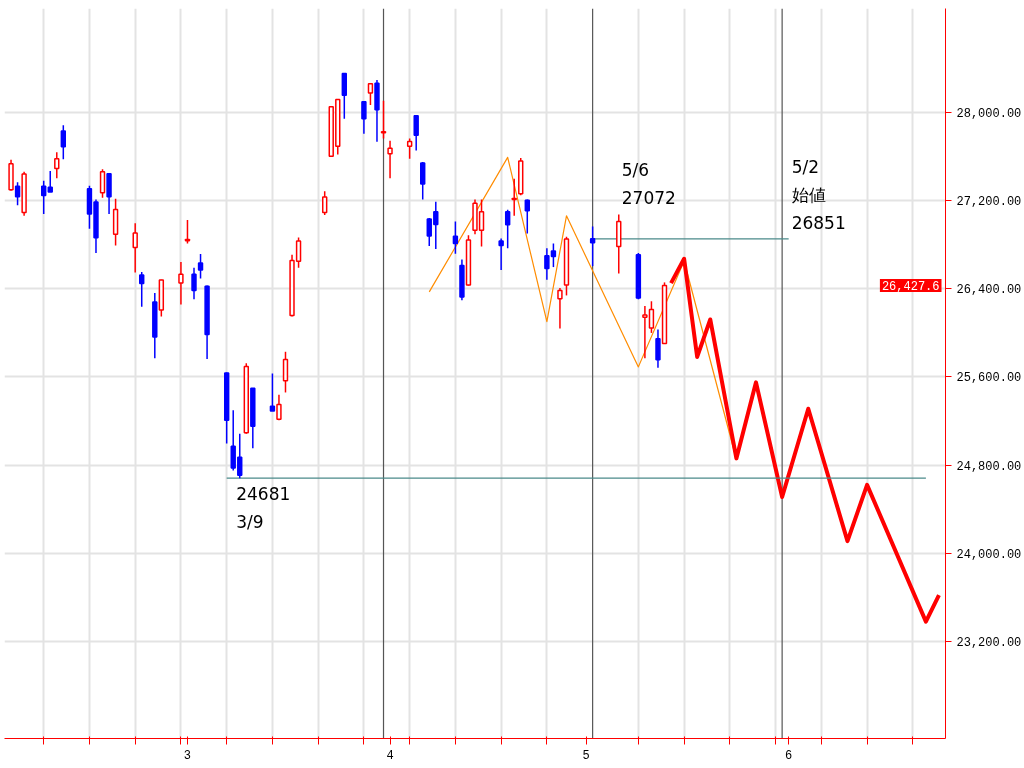  What do you see at coordinates (263, 508) in the screenshot?
I see `annotation: 24681 3/9` at bounding box center [263, 508].